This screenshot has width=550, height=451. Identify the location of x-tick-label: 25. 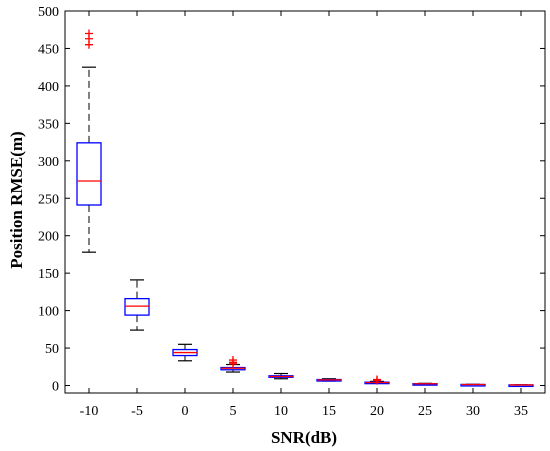
(425, 411).